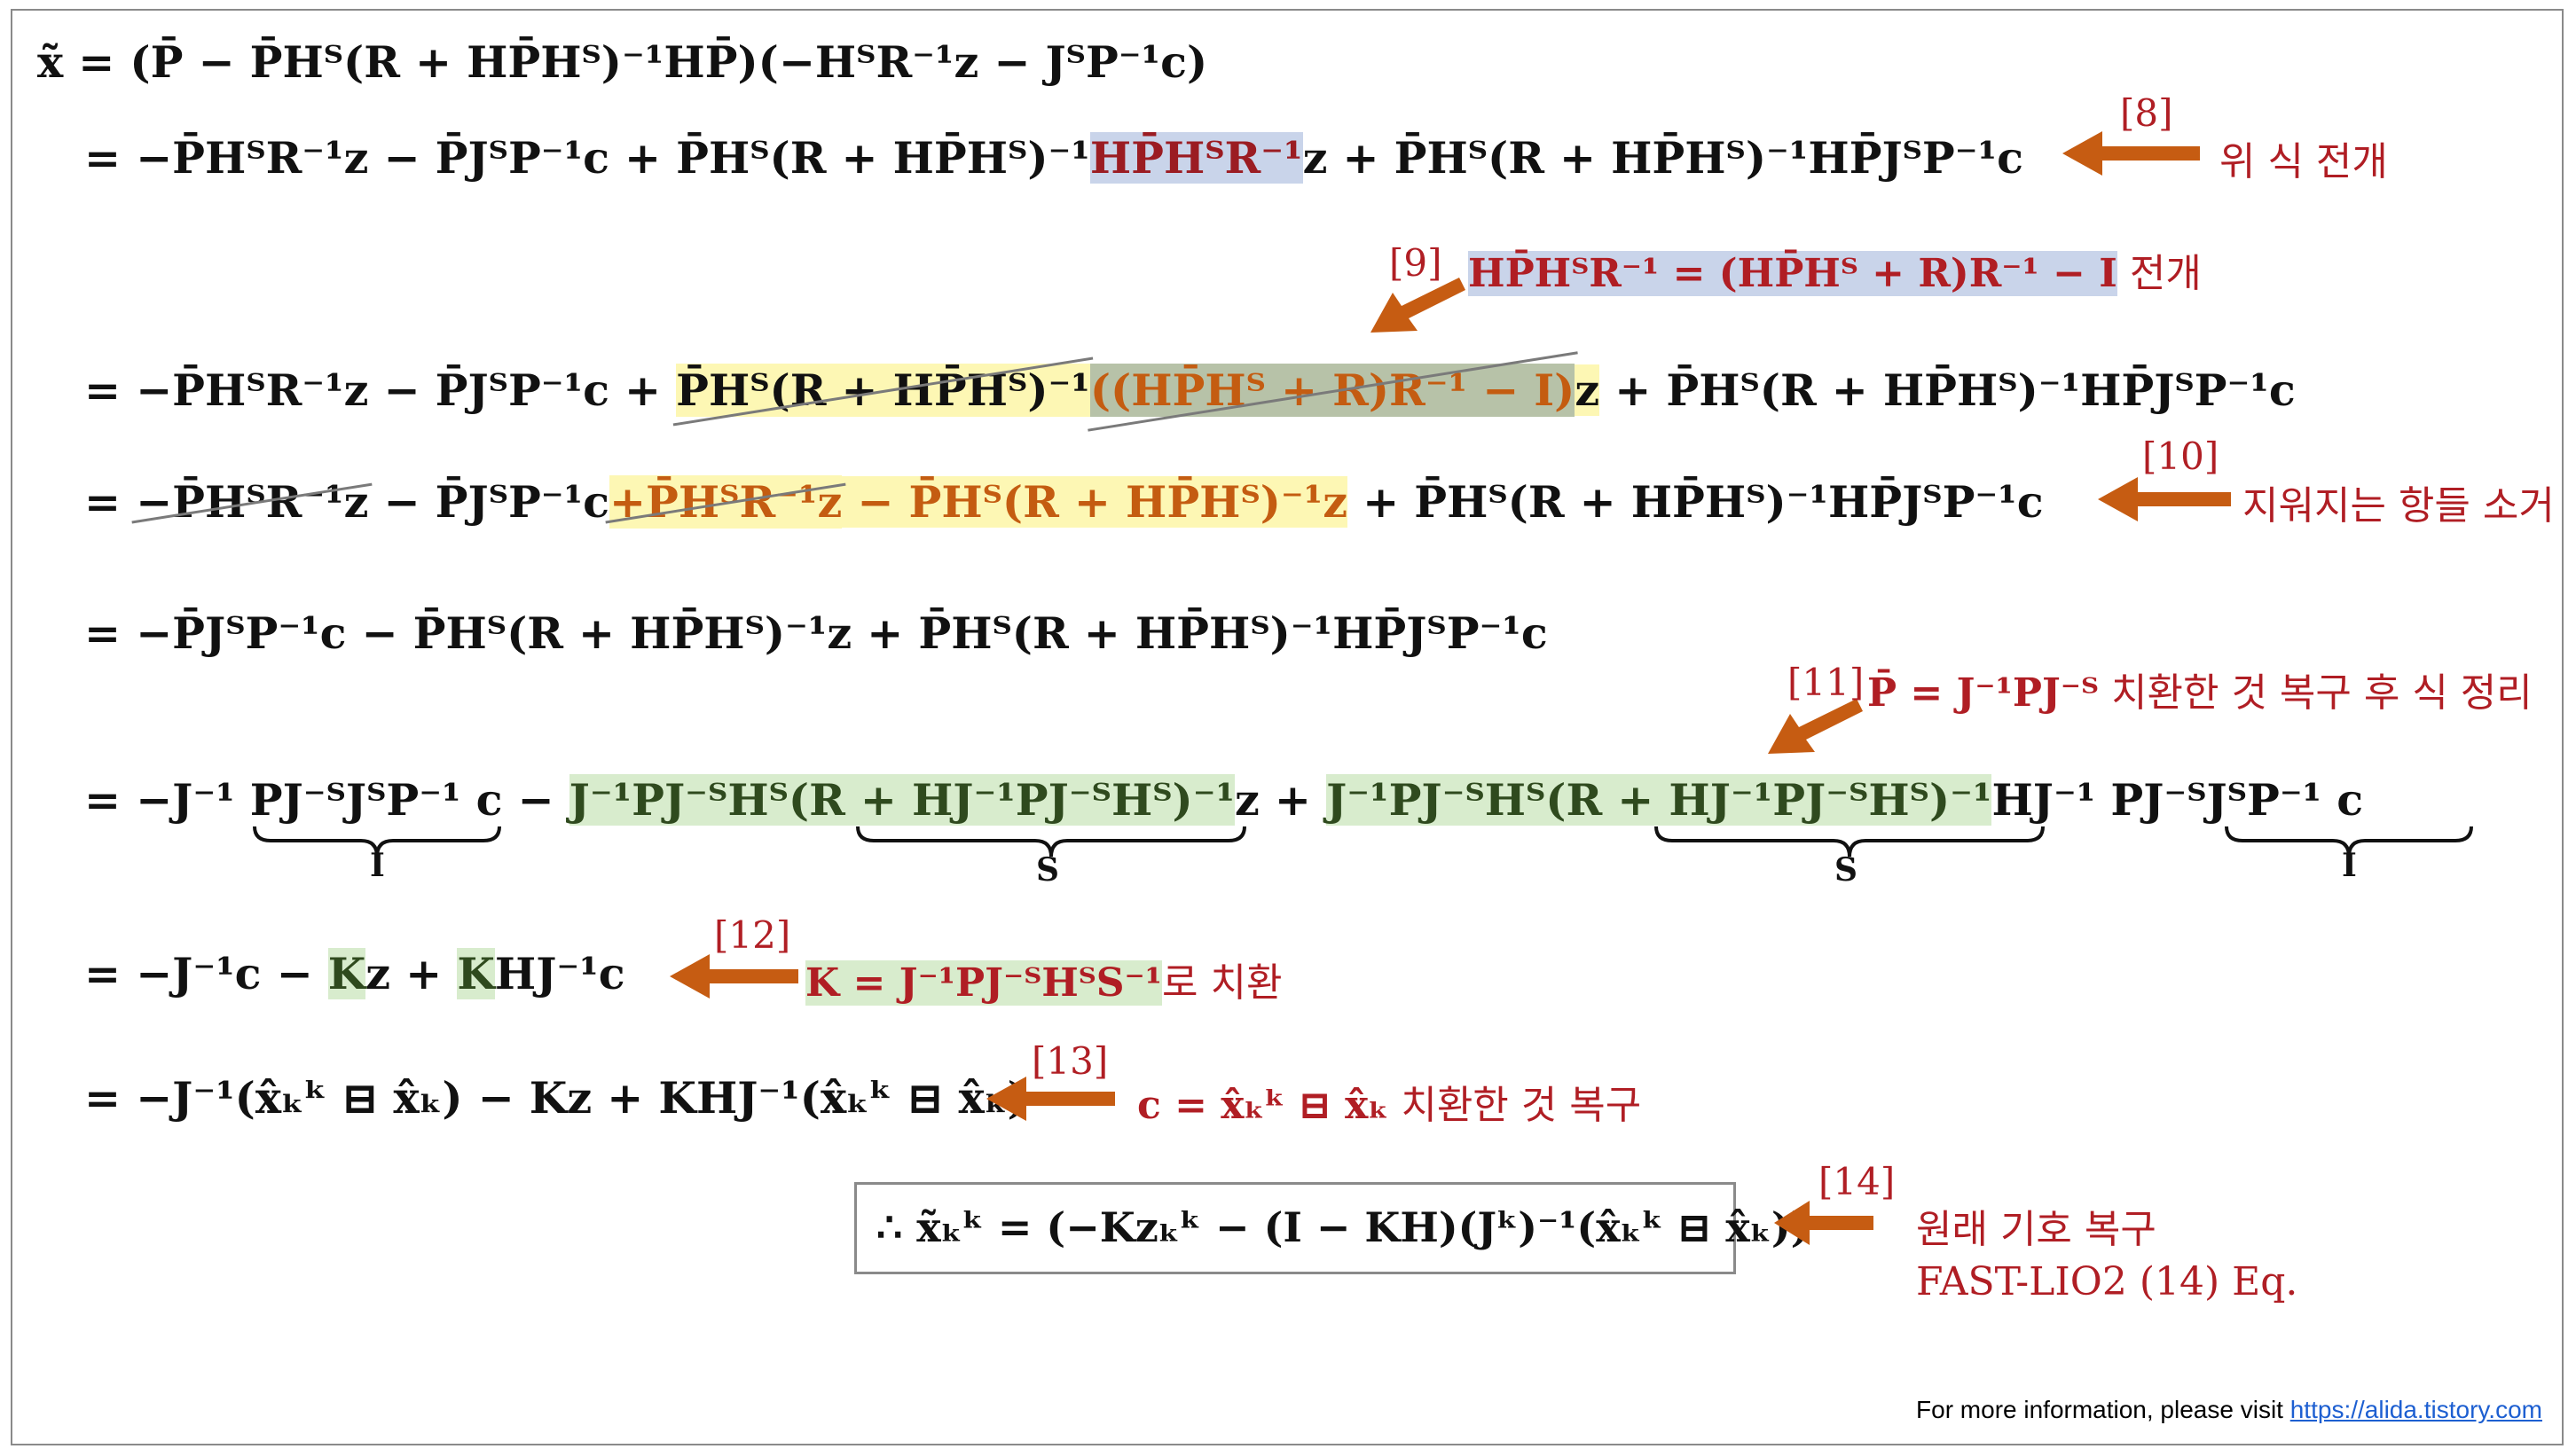 The height and width of the screenshot is (1449, 2576). Describe the element at coordinates (1792, 273) in the screenshot. I see `note-9-formula: HP̄HᵀR⁻¹ = (HP̄Hᵀ + R)R⁻¹ − I` at that location.